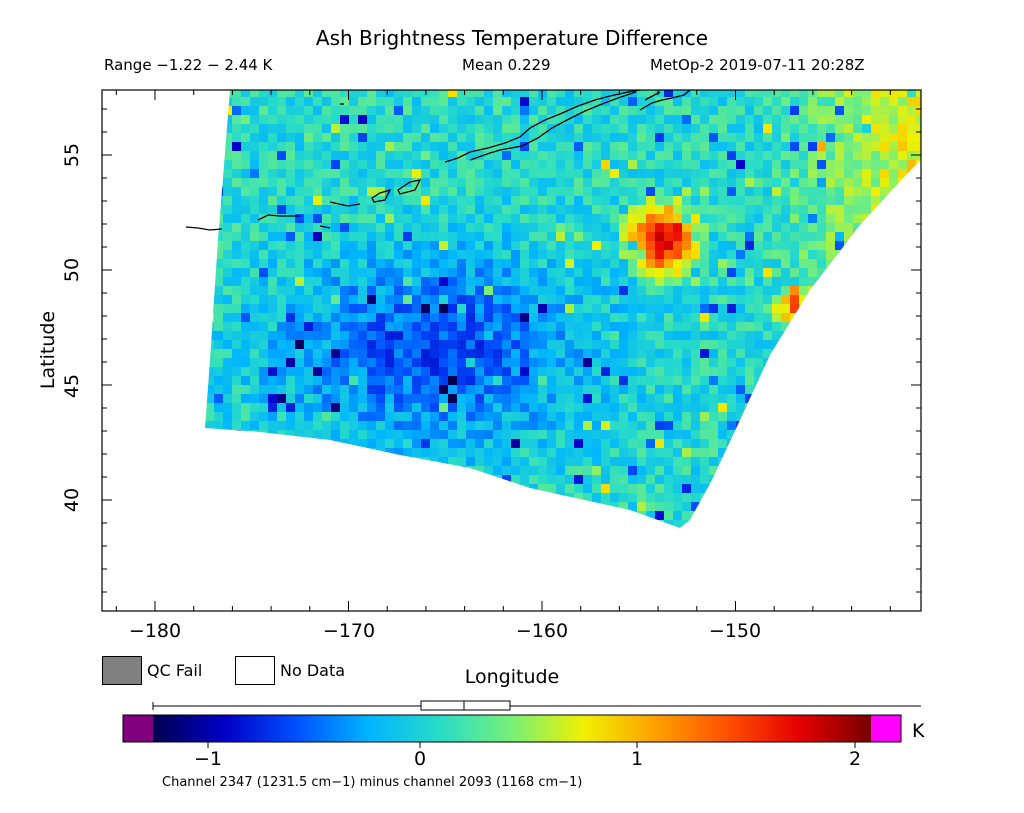 The image size is (1024, 813). I want to click on x-tick-label: −150, so click(735, 631).